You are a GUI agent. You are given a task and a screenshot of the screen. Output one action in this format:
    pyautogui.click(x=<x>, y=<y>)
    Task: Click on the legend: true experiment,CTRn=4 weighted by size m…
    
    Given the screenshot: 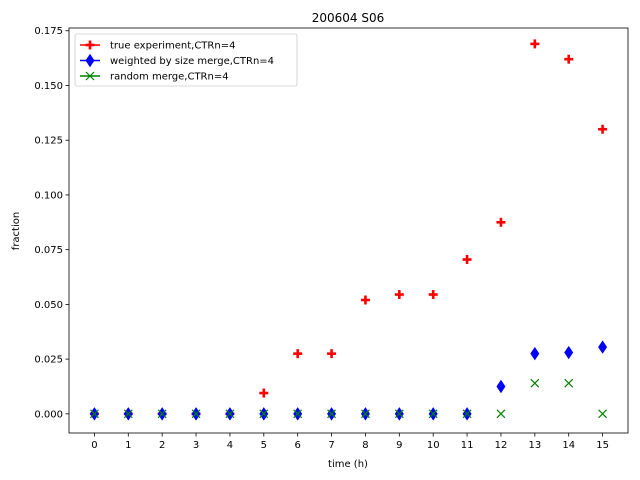 What is the action you would take?
    pyautogui.click(x=186, y=60)
    